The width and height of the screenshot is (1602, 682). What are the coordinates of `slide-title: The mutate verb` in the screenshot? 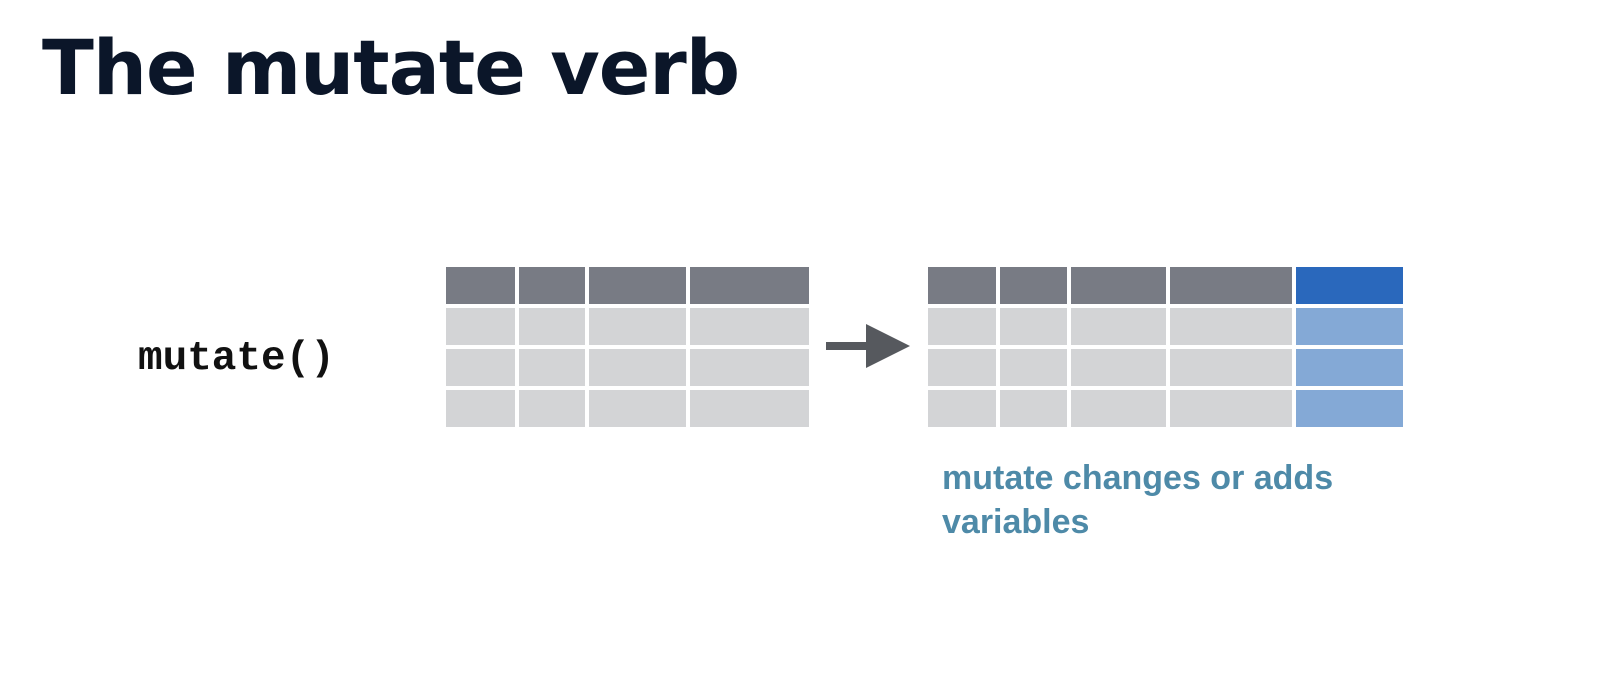 It's located at (391, 67).